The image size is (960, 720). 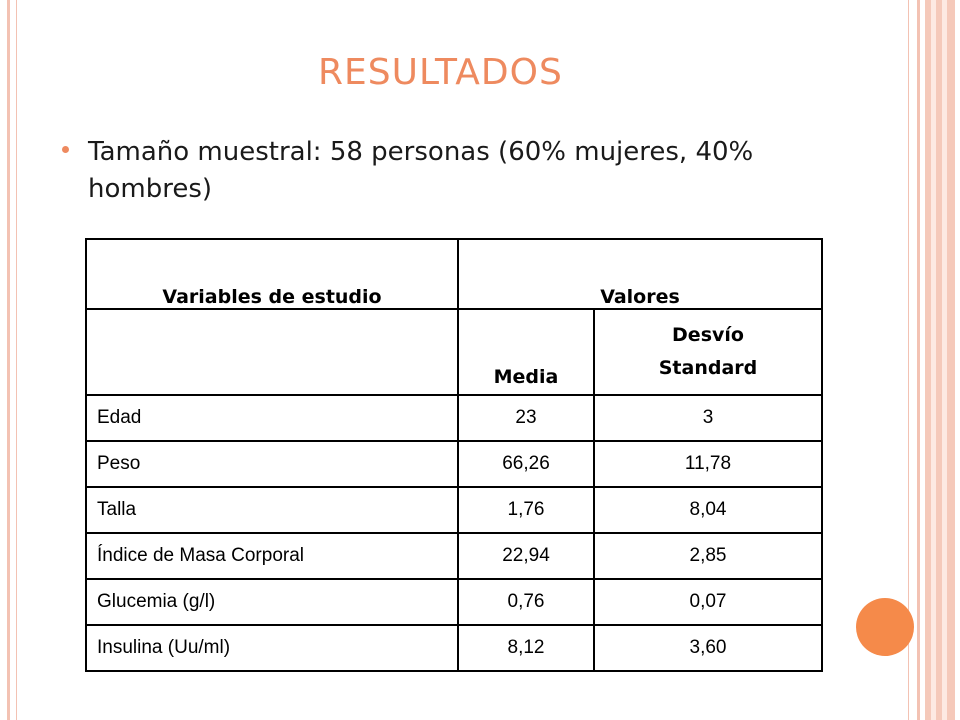 I want to click on subheader-desvio-line2: Standard, so click(x=708, y=368).